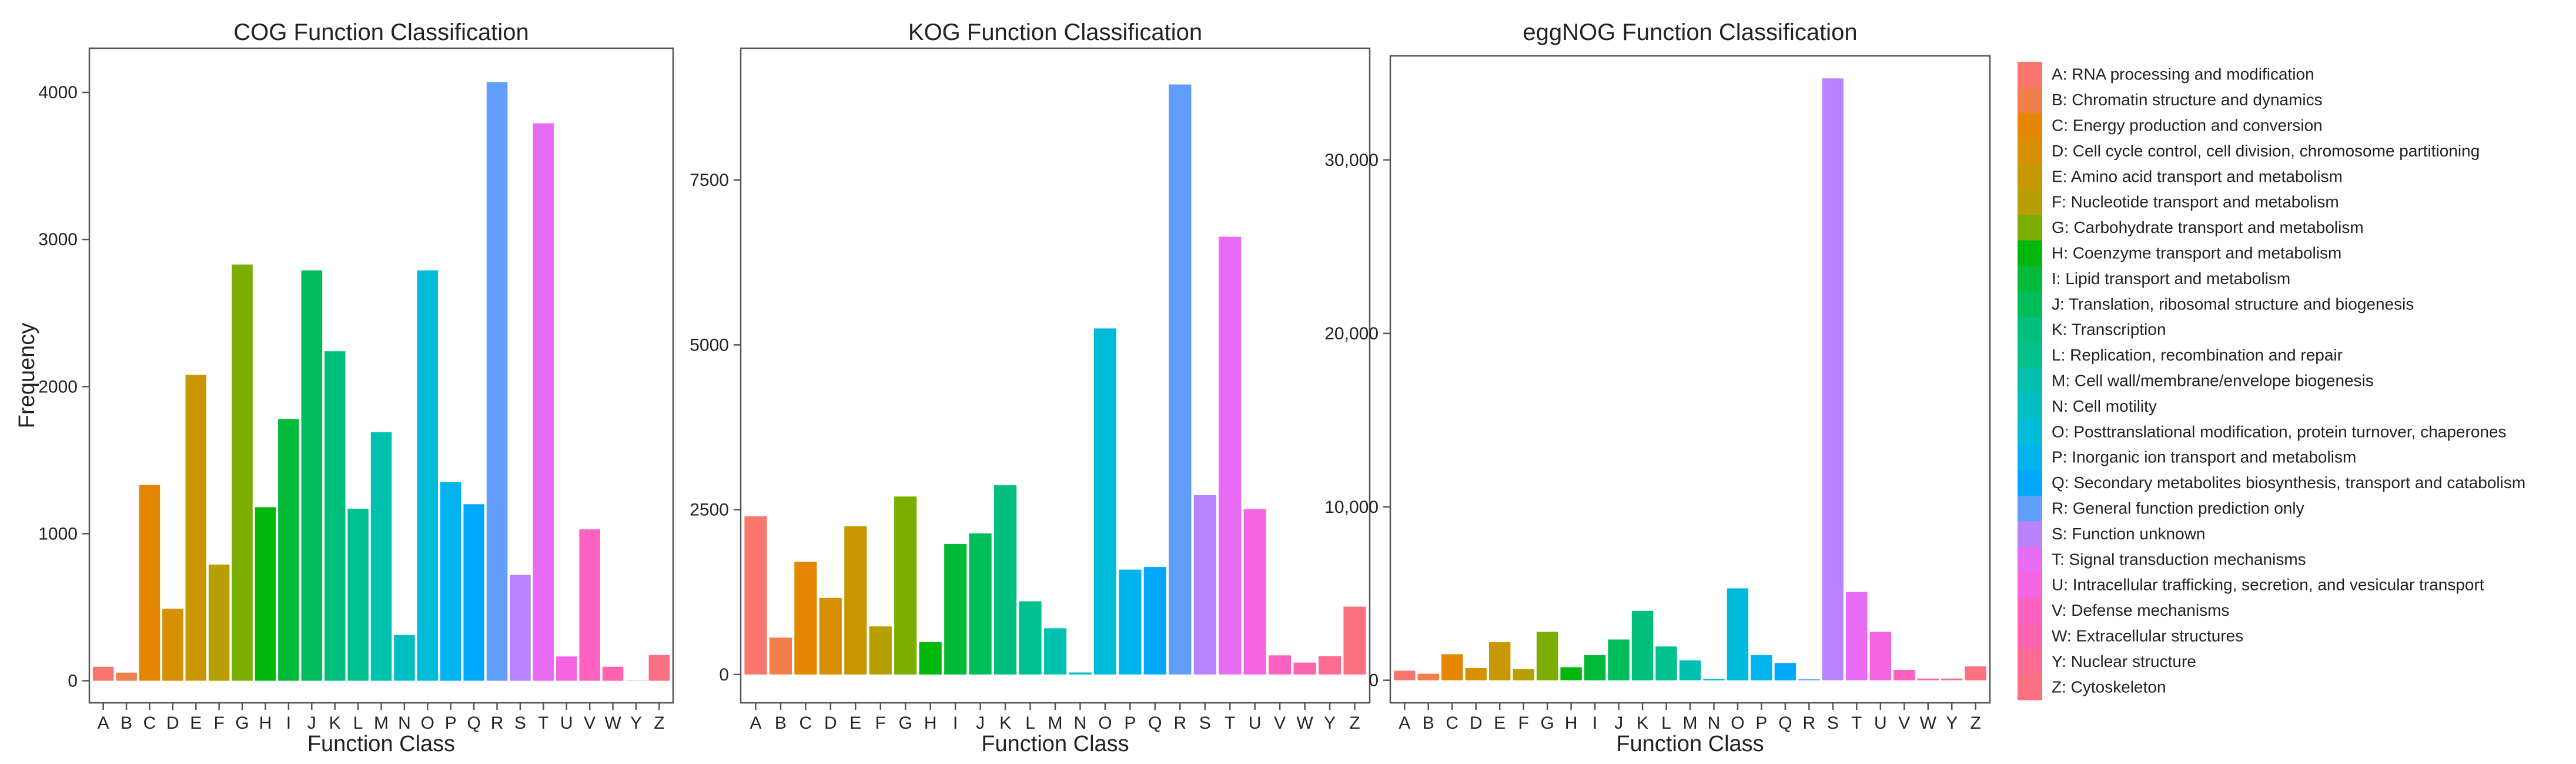  I want to click on legend-label-C: C: Energy production and conversion, so click(2187, 125).